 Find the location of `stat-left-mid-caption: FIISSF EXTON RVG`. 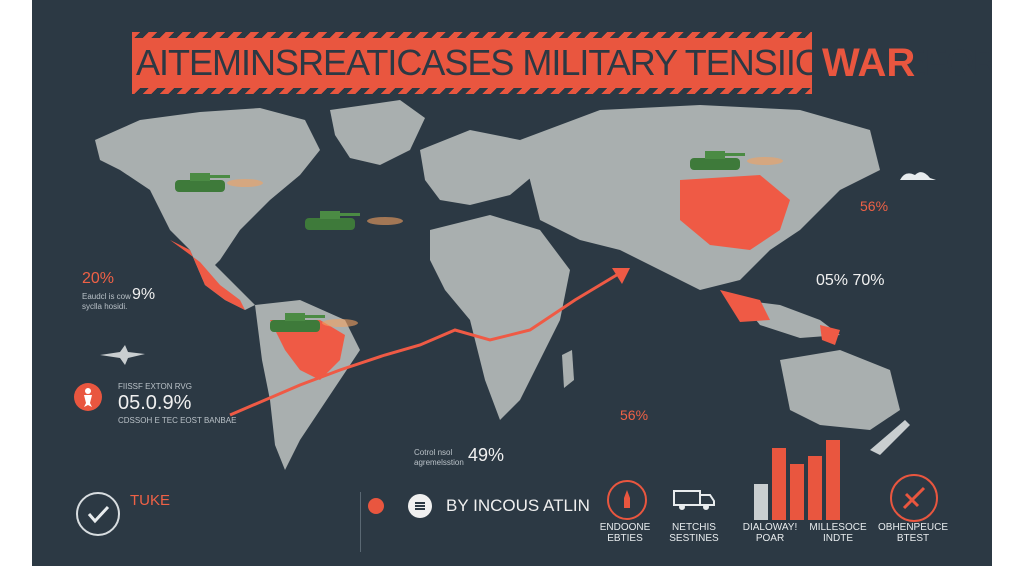

stat-left-mid-caption: FIISSF EXTON RVG is located at coordinates (155, 386).